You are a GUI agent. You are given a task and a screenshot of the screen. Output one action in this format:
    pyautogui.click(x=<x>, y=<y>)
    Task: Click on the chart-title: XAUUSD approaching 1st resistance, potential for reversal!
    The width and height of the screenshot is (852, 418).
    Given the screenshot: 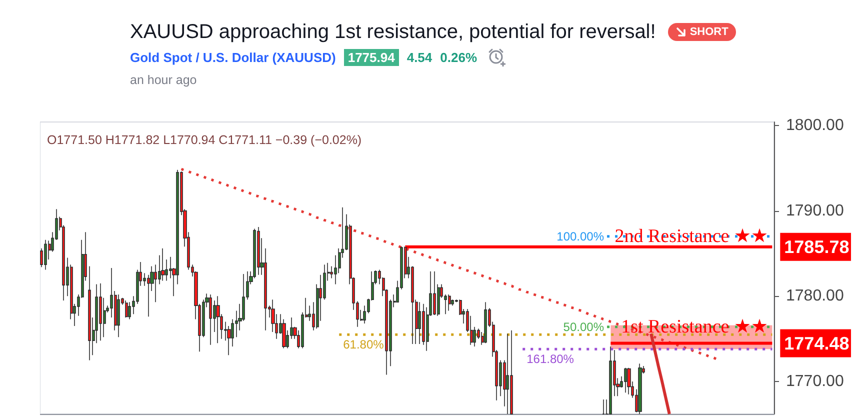 What is the action you would take?
    pyautogui.click(x=393, y=32)
    